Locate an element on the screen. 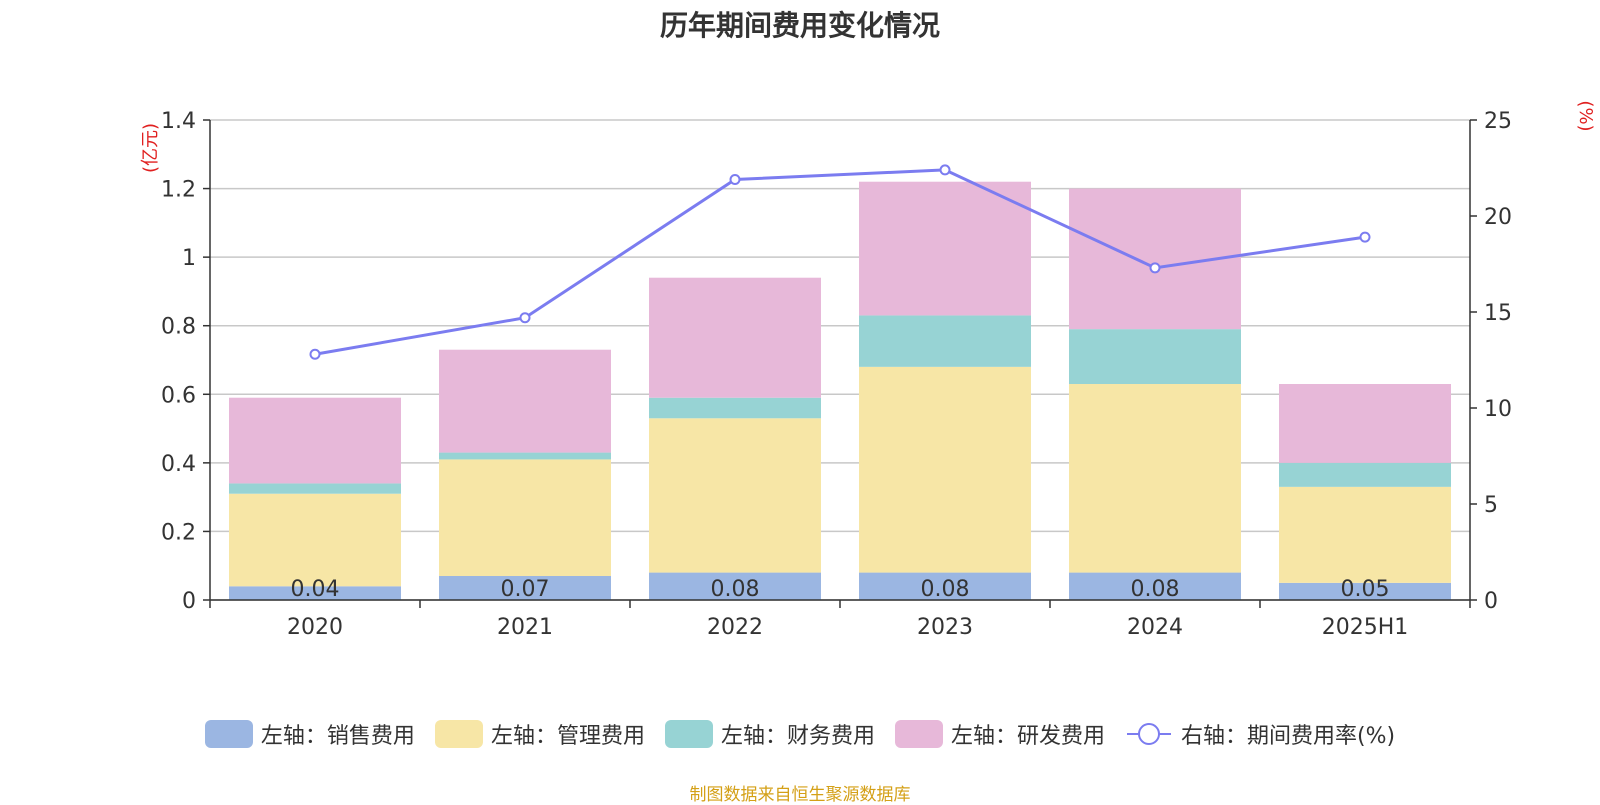 The width and height of the screenshot is (1600, 805). left-axis-unit: (亿元) is located at coordinates (150, 148).